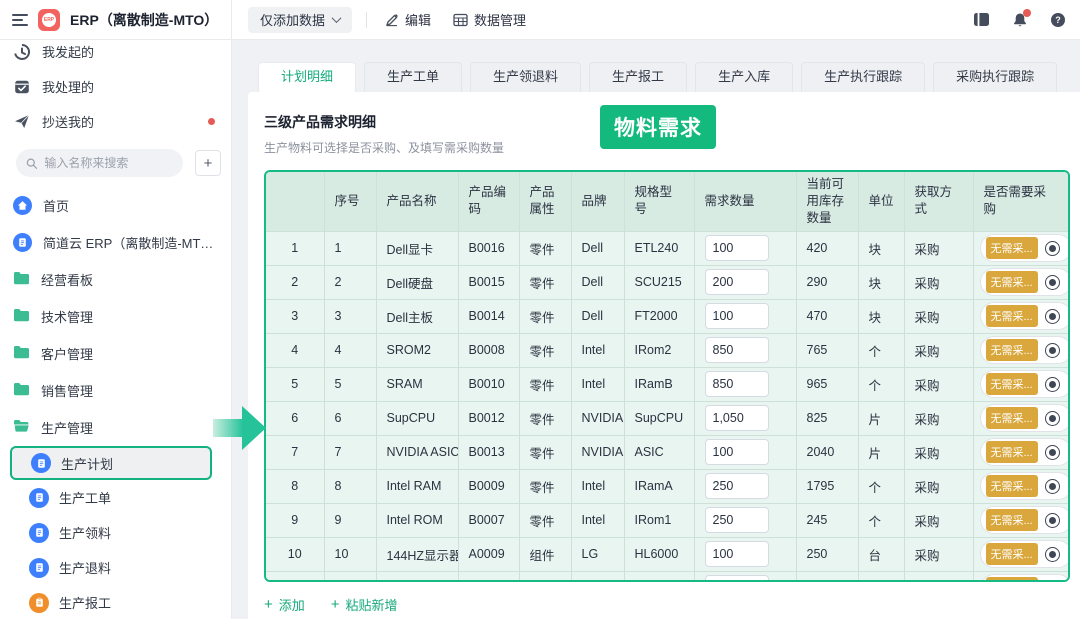 This screenshot has width=1080, height=619. What do you see at coordinates (350, 350) in the screenshot?
I see `sequence-cell: 4` at bounding box center [350, 350].